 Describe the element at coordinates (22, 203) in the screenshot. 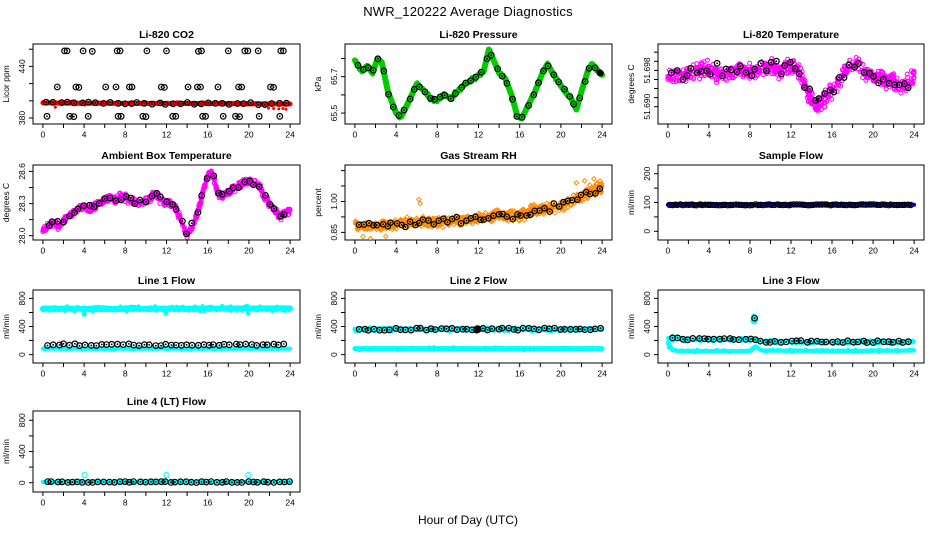

I see `y-tick-label: 28.3` at that location.